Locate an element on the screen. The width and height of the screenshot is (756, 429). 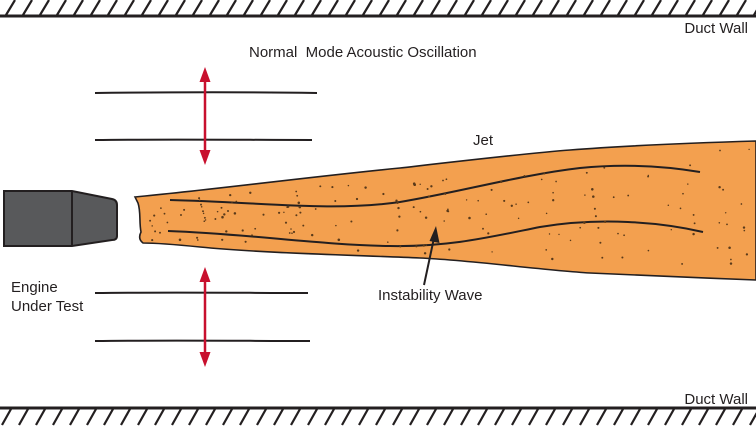
acoustic-lines-upper is located at coordinates (206, 116).